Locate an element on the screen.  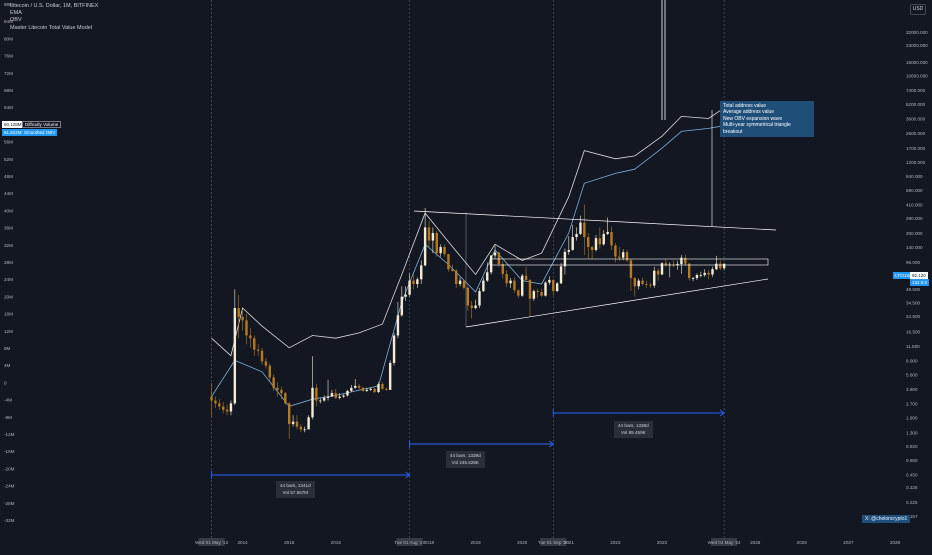
symbol-price-tag: LTCUSD is located at coordinates (904, 275).